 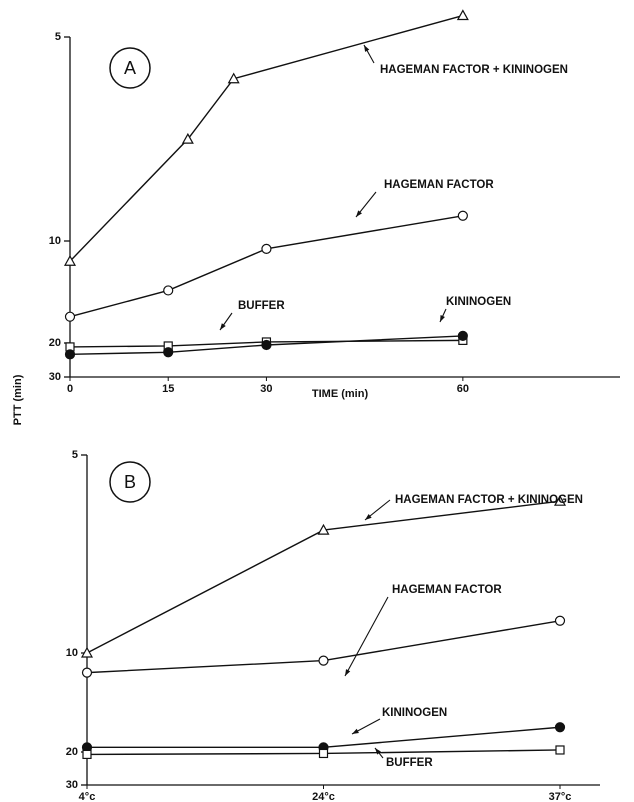 I want to click on x-tick-label: 0, so click(x=70, y=389).